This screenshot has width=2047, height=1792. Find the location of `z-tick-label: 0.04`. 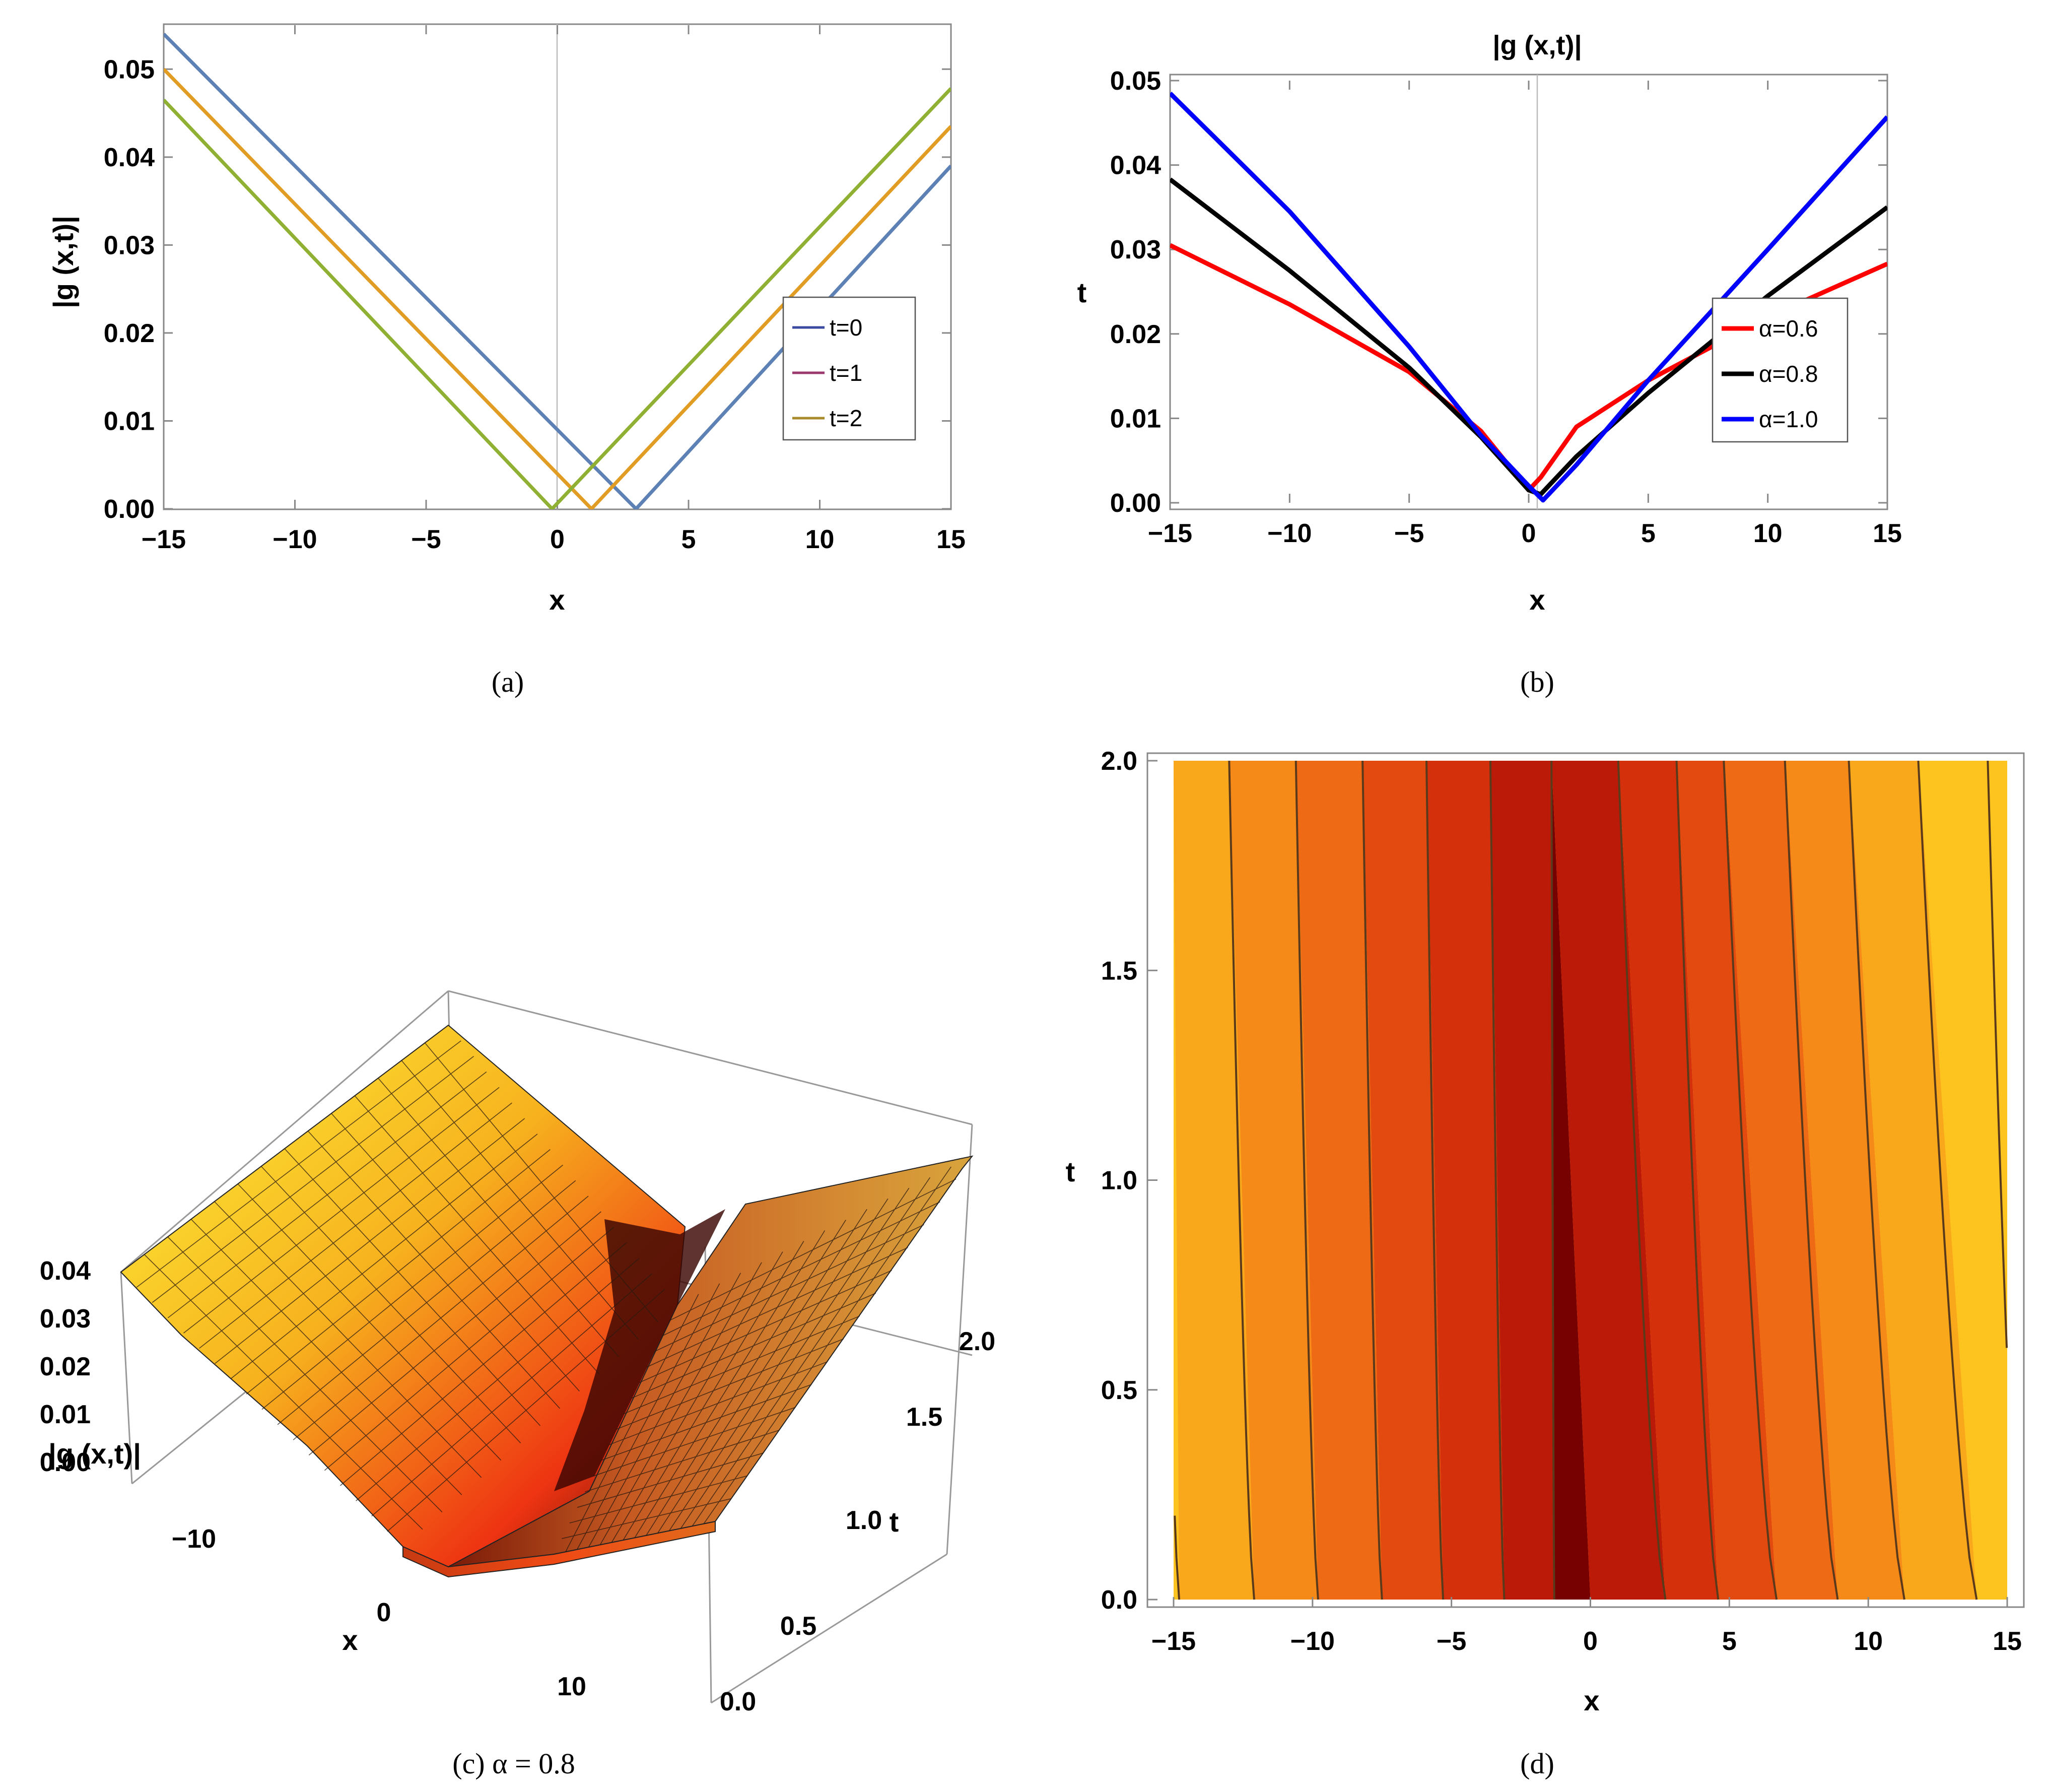

z-tick-label: 0.04 is located at coordinates (65, 1271).